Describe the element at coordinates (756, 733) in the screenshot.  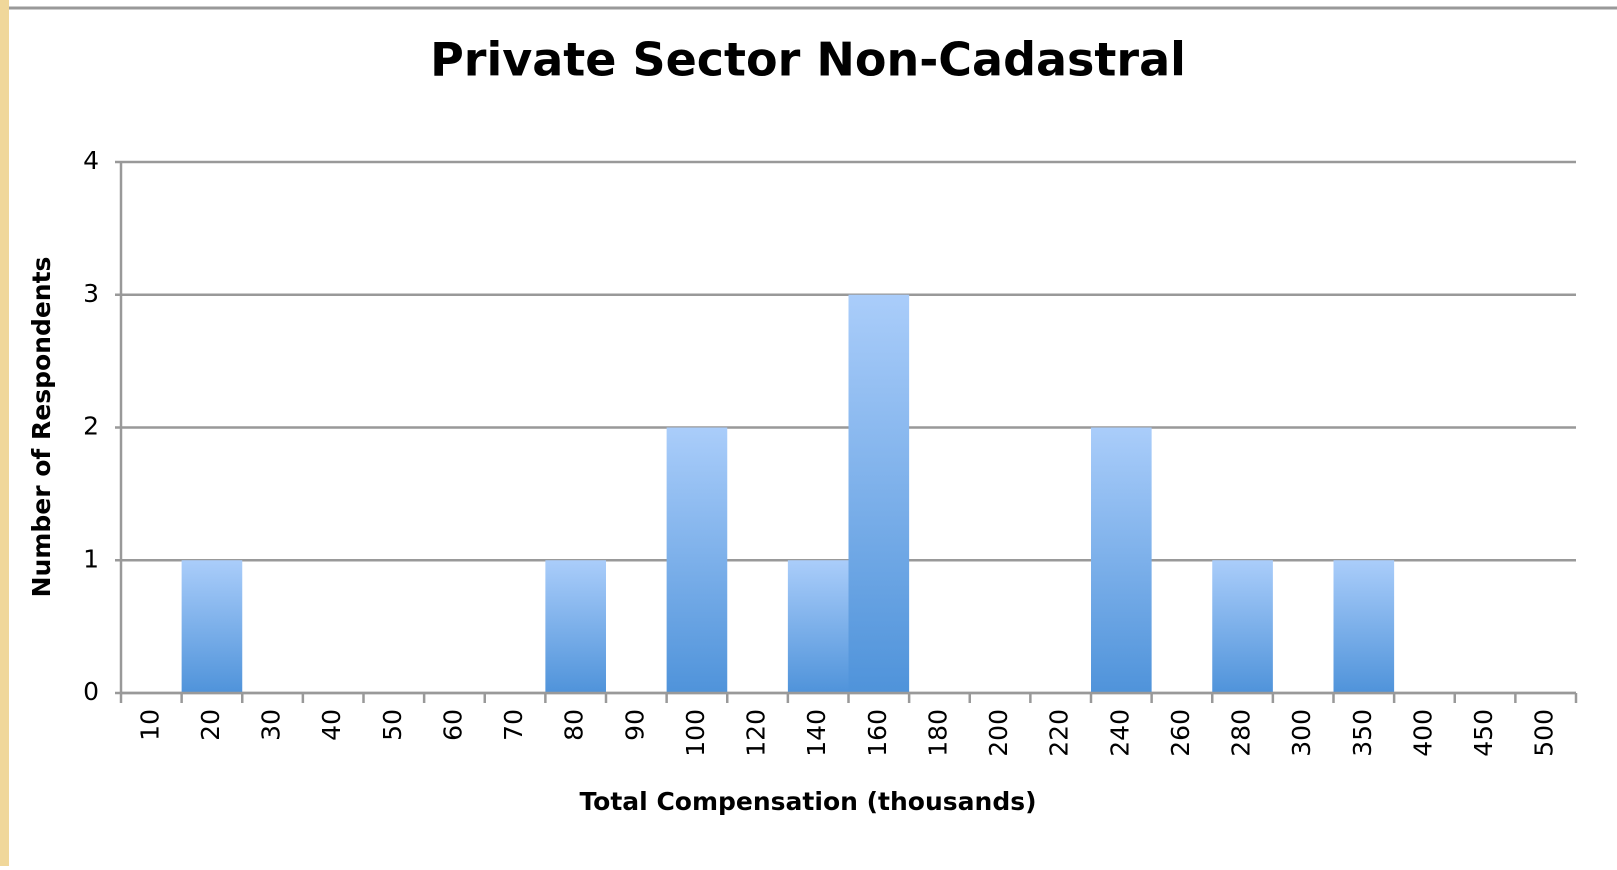
I see `x-tick-label: 120` at that location.